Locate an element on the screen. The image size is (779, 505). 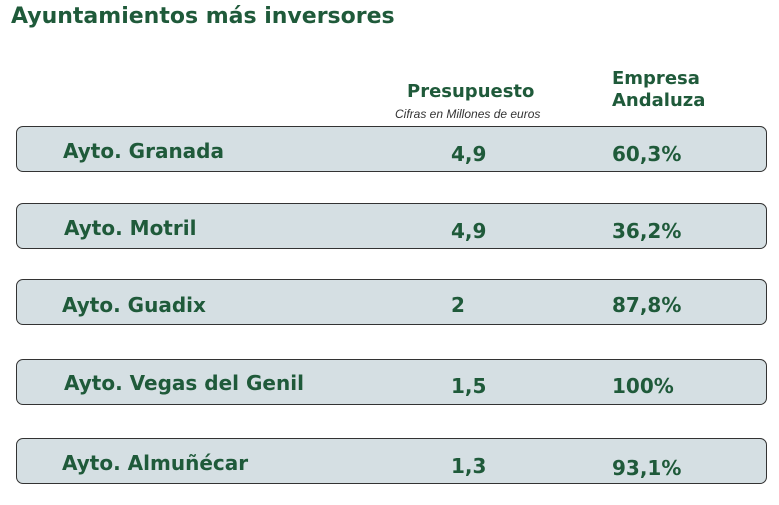
row-budget: 2 is located at coordinates (458, 305).